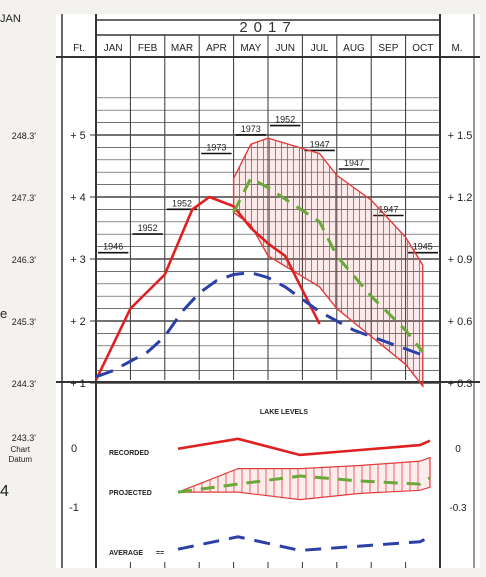 The image size is (486, 577). What do you see at coordinates (460, 260) in the screenshot?
I see `right-m-tick: + 0.9` at bounding box center [460, 260].